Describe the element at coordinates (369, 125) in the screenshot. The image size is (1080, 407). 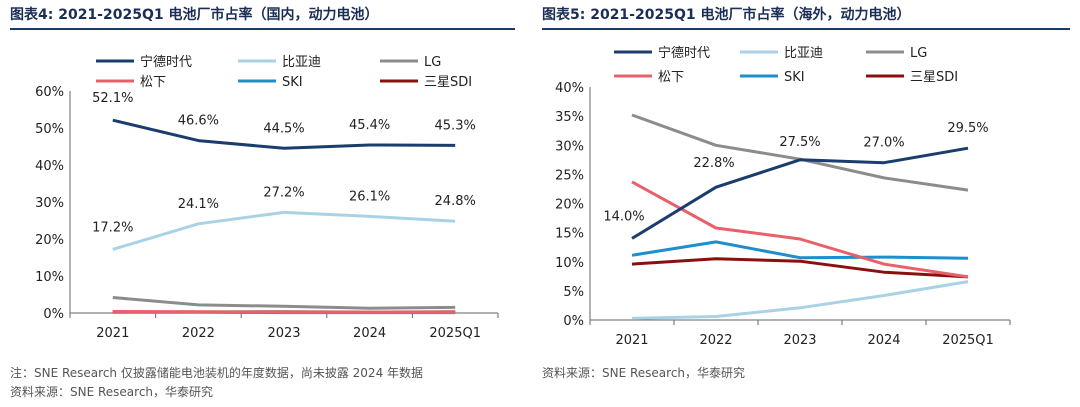
I see `data-label: 45.4%` at that location.